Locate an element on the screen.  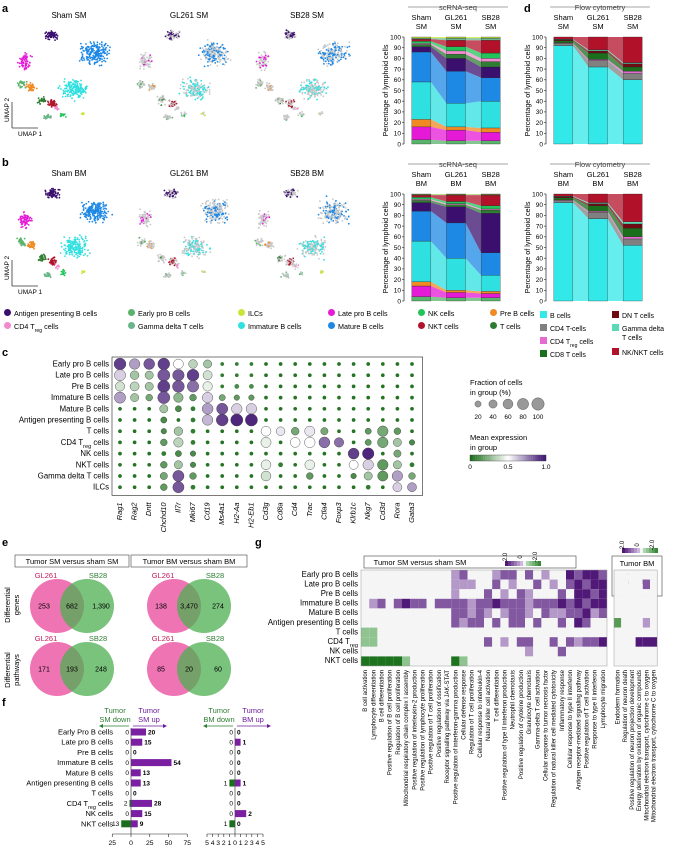
connector-band is located at coordinates (438, 38).